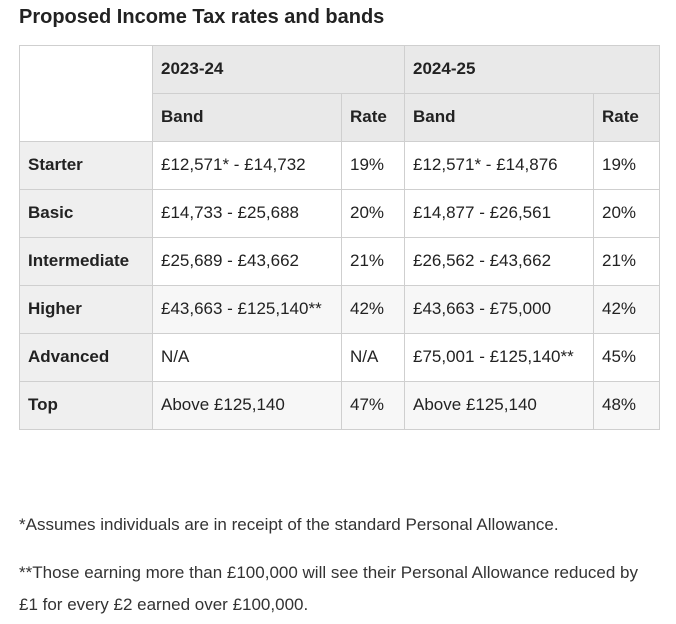  Describe the element at coordinates (532, 69) in the screenshot. I see `group-header: 2024-25` at that location.